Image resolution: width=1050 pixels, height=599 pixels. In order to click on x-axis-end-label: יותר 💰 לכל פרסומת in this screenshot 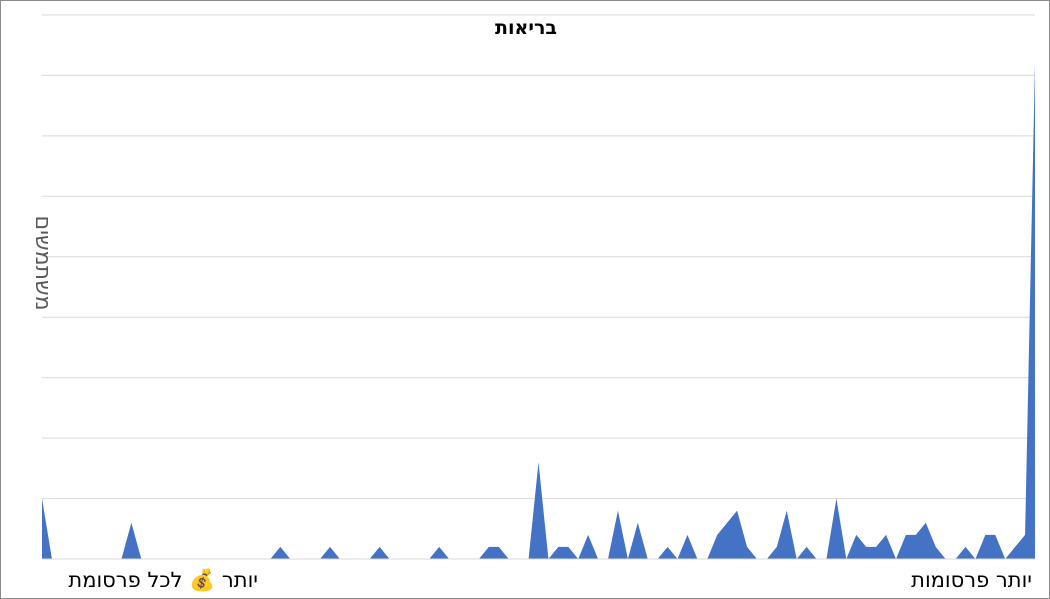, I will do `click(163, 580)`.